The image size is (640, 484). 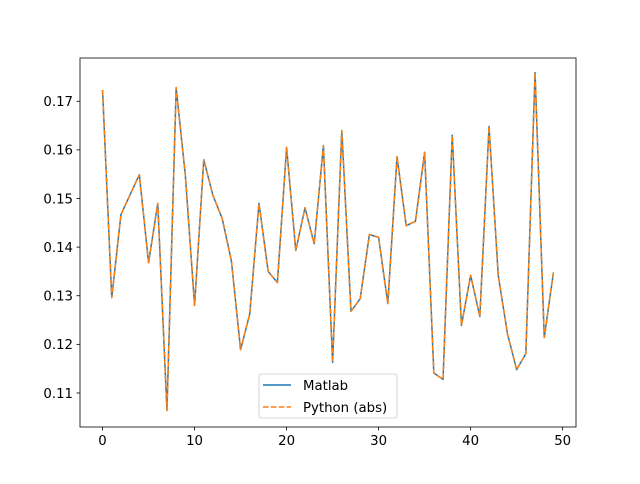 I want to click on x-tick-label: 20, so click(x=286, y=441).